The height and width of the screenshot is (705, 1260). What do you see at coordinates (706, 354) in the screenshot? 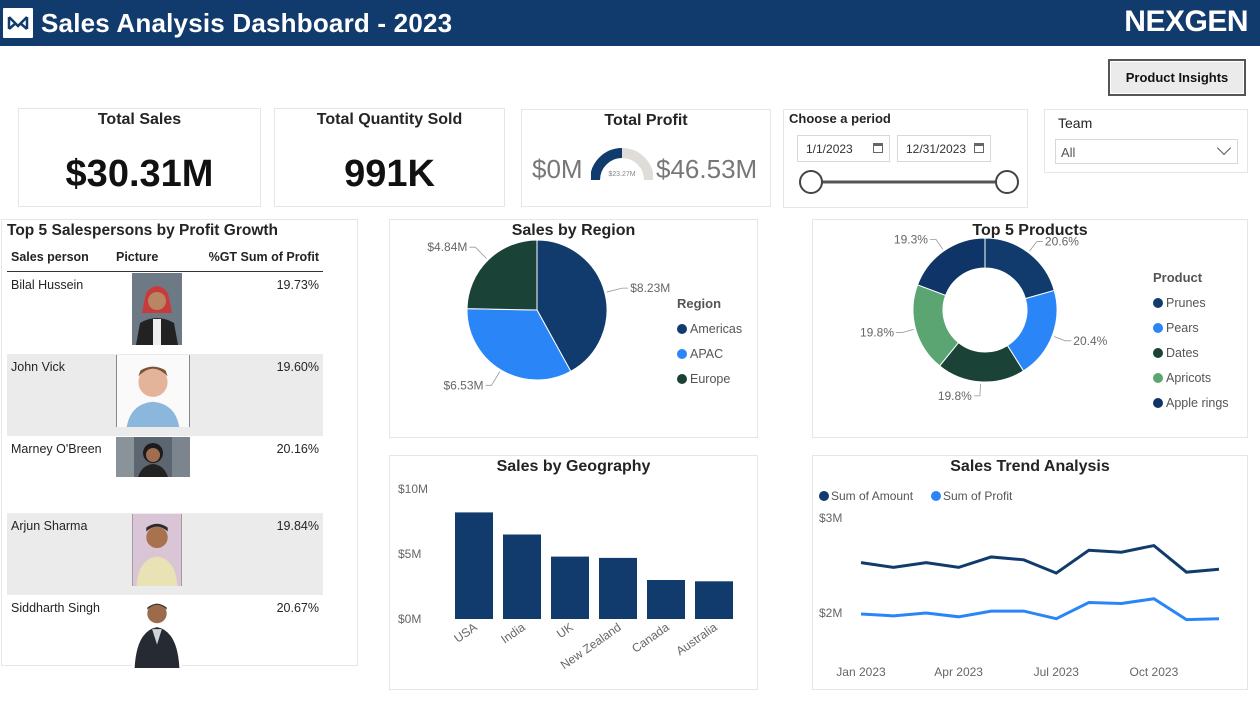
I see `legend-item: APAC` at bounding box center [706, 354].